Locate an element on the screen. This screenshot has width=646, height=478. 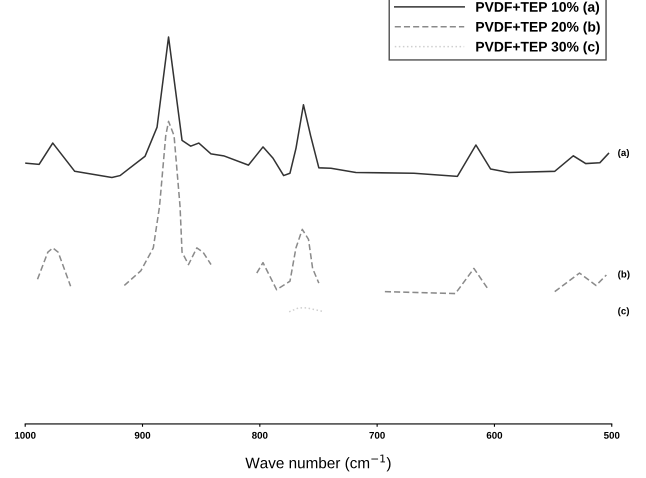
x-tick-label: 900 is located at coordinates (142, 435).